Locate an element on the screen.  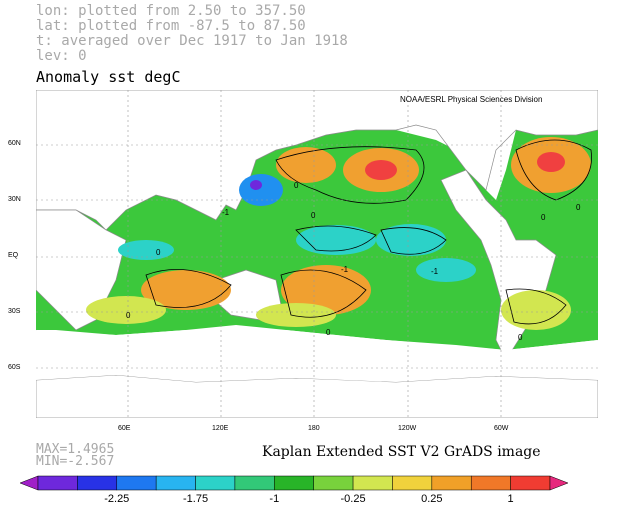
lon-label: 60E is located at coordinates (124, 428).